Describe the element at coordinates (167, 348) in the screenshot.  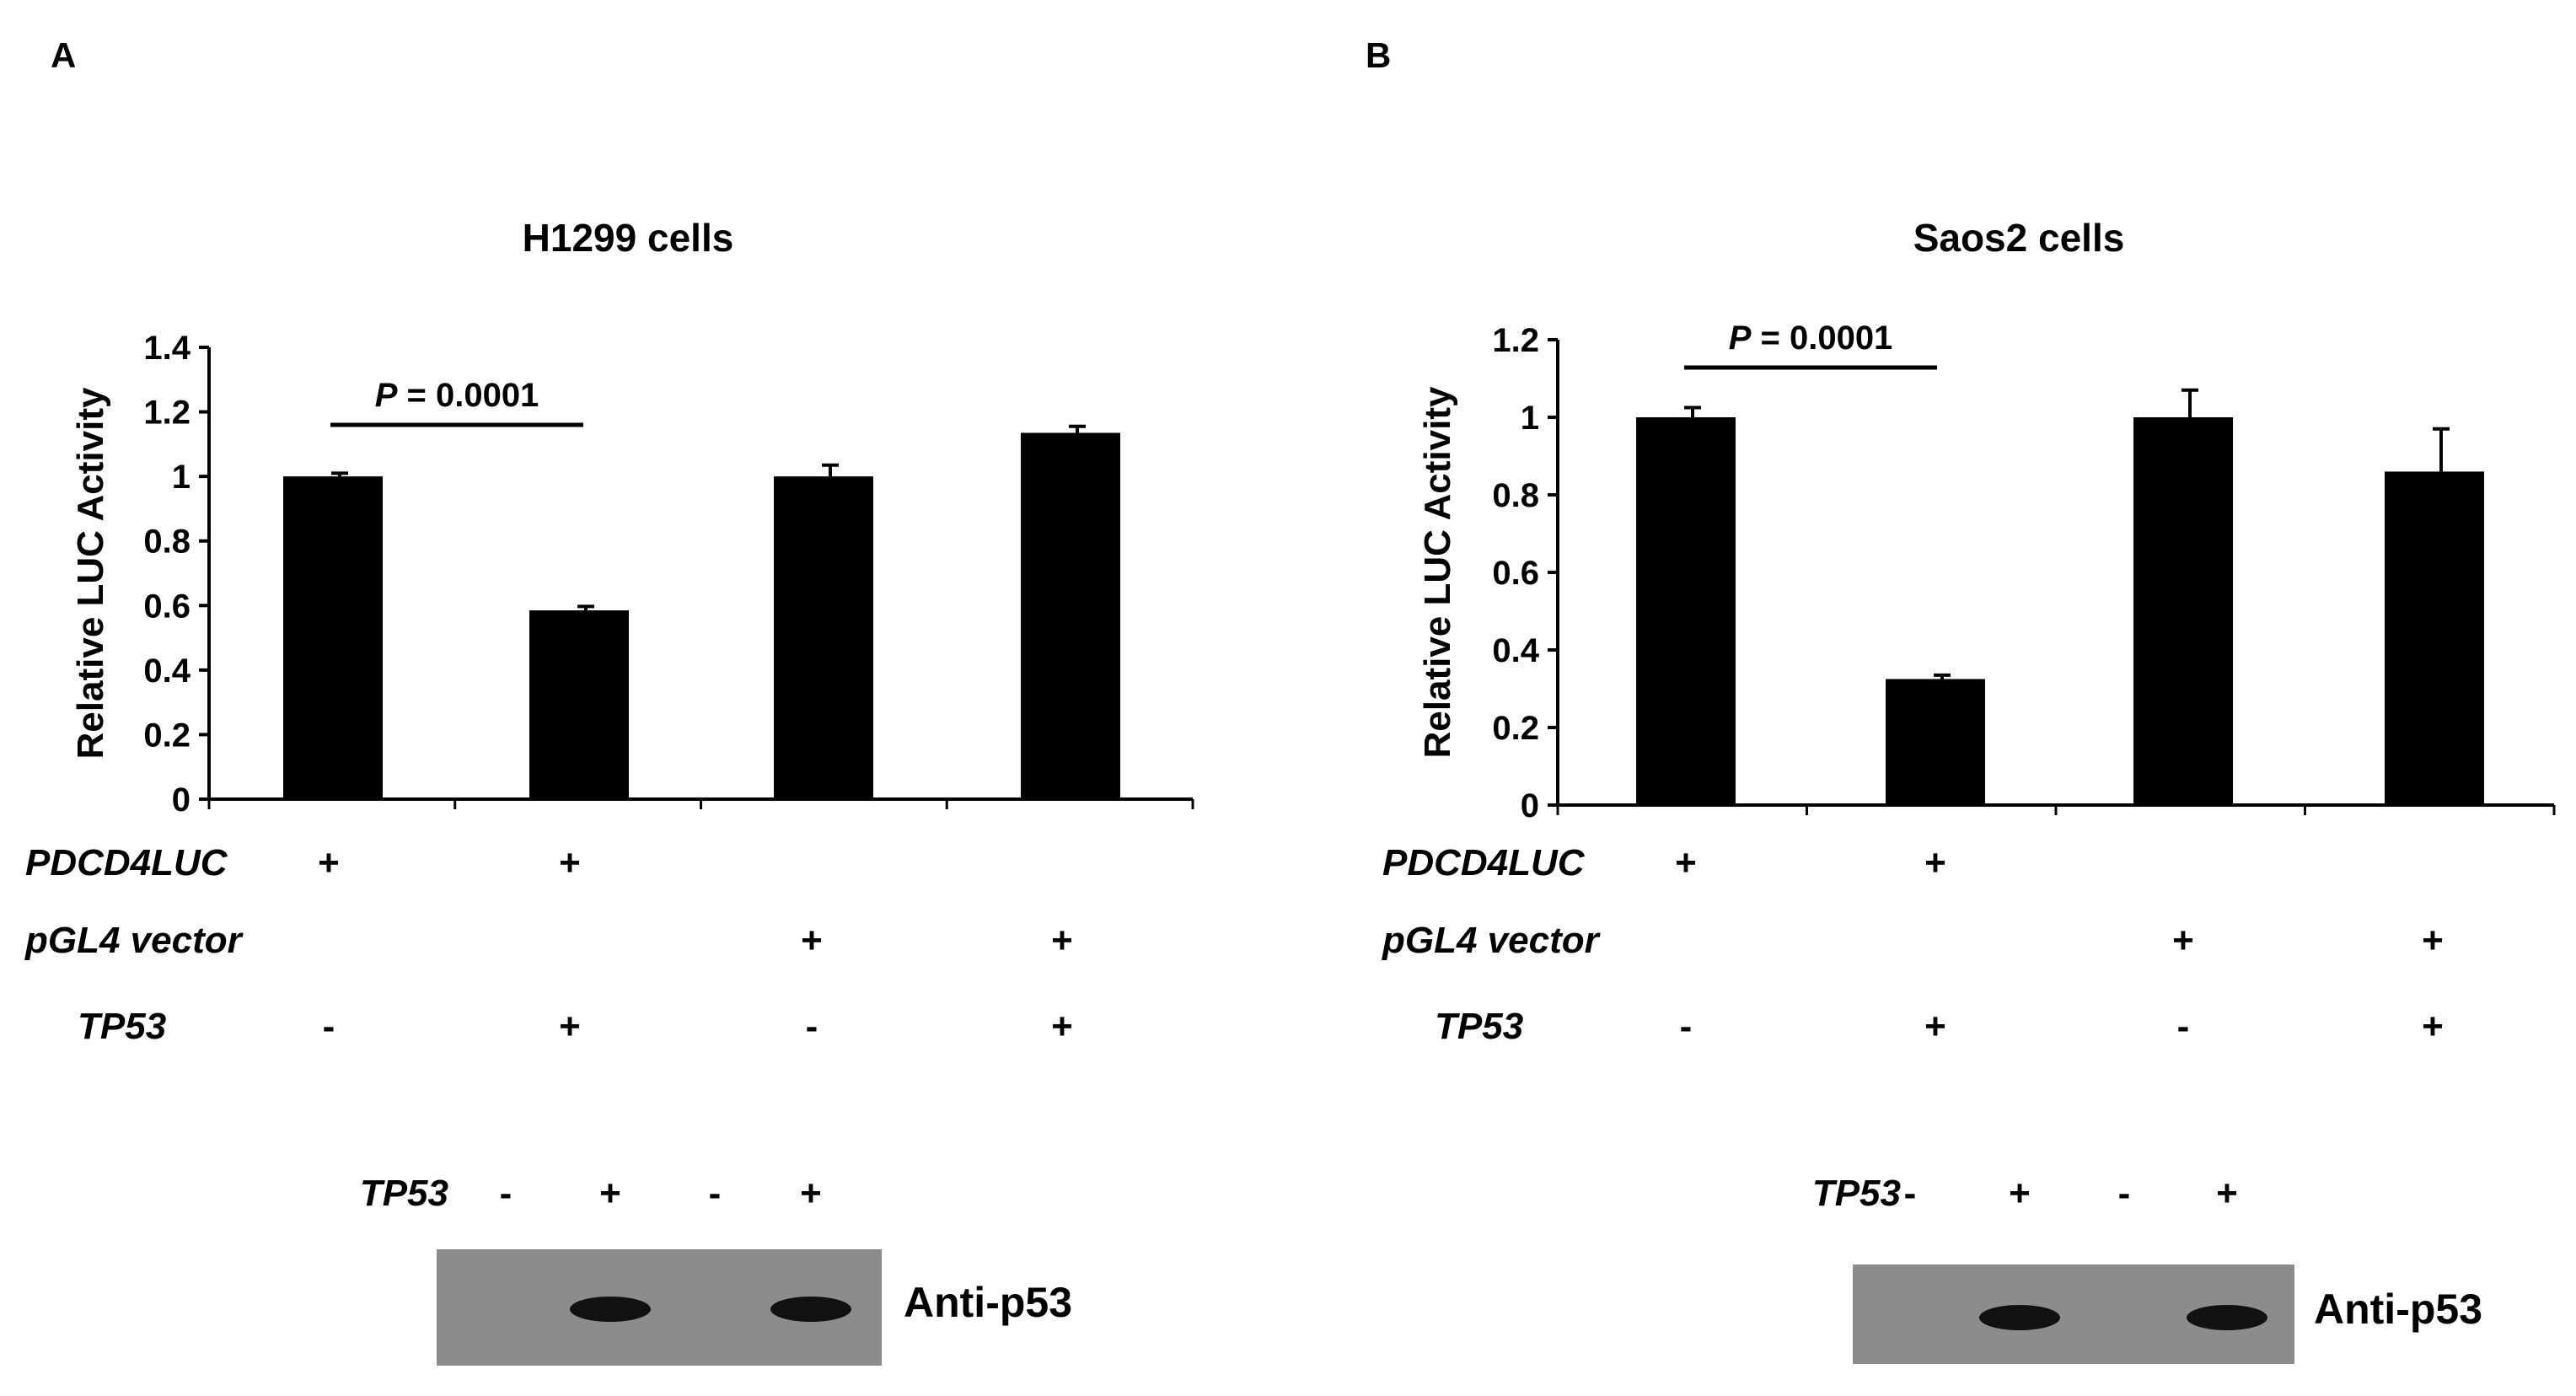
I see `y-tick-label: 1.4` at that location.